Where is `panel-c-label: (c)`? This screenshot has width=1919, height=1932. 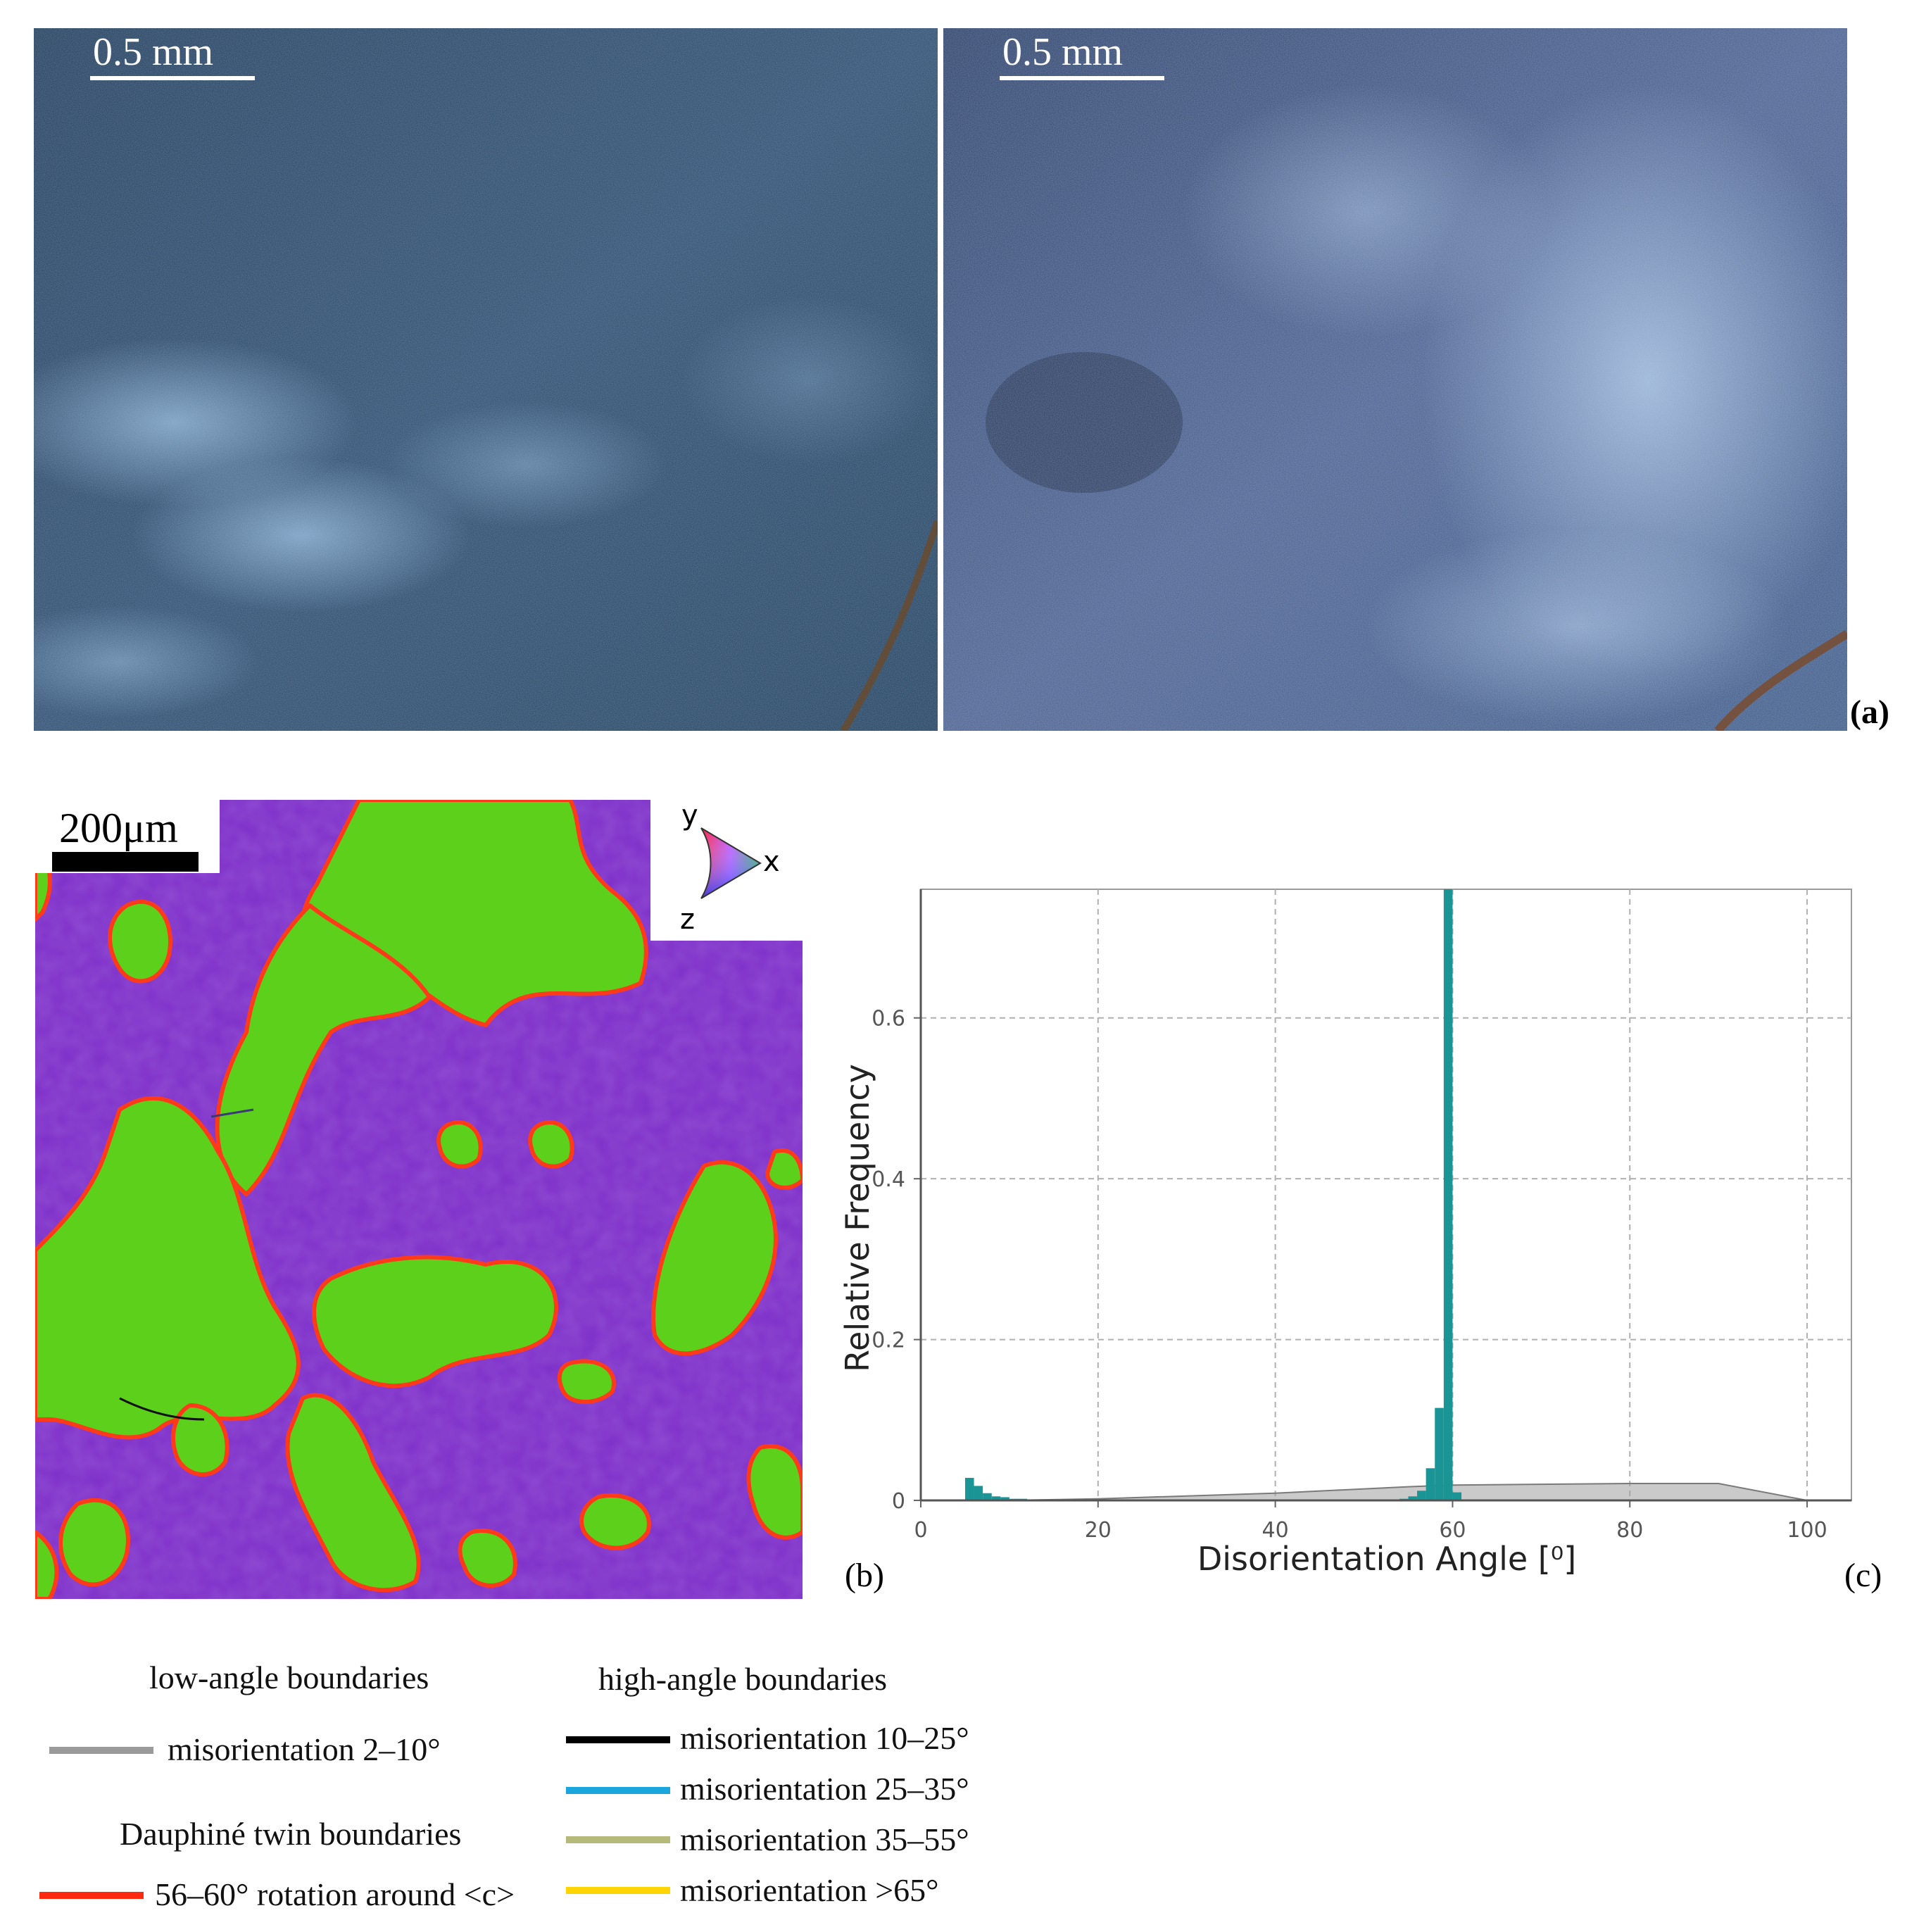 panel-c-label: (c) is located at coordinates (1863, 1576).